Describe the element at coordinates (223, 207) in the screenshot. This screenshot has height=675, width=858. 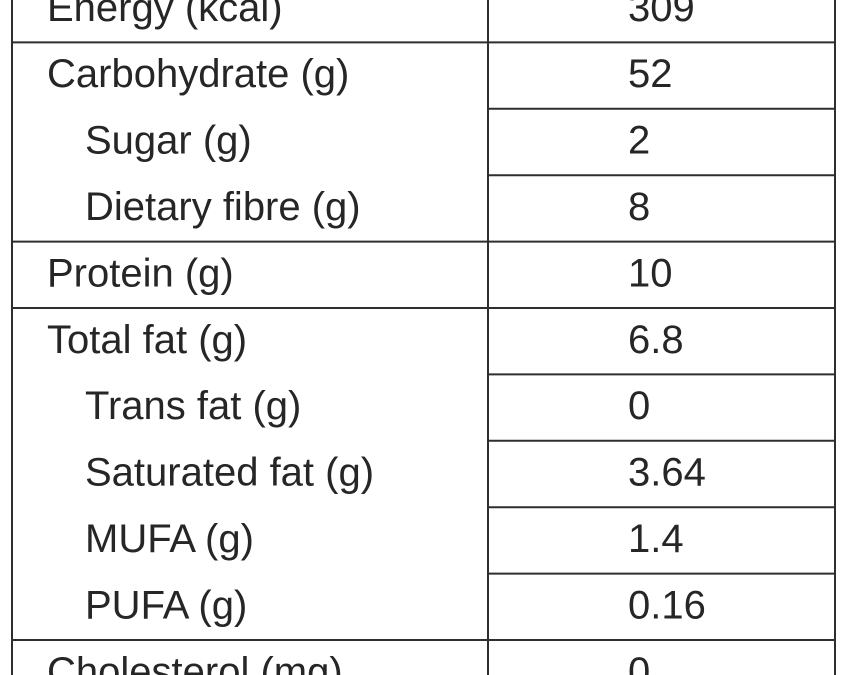
I see `sub-label: Dietary fibre (g)` at that location.